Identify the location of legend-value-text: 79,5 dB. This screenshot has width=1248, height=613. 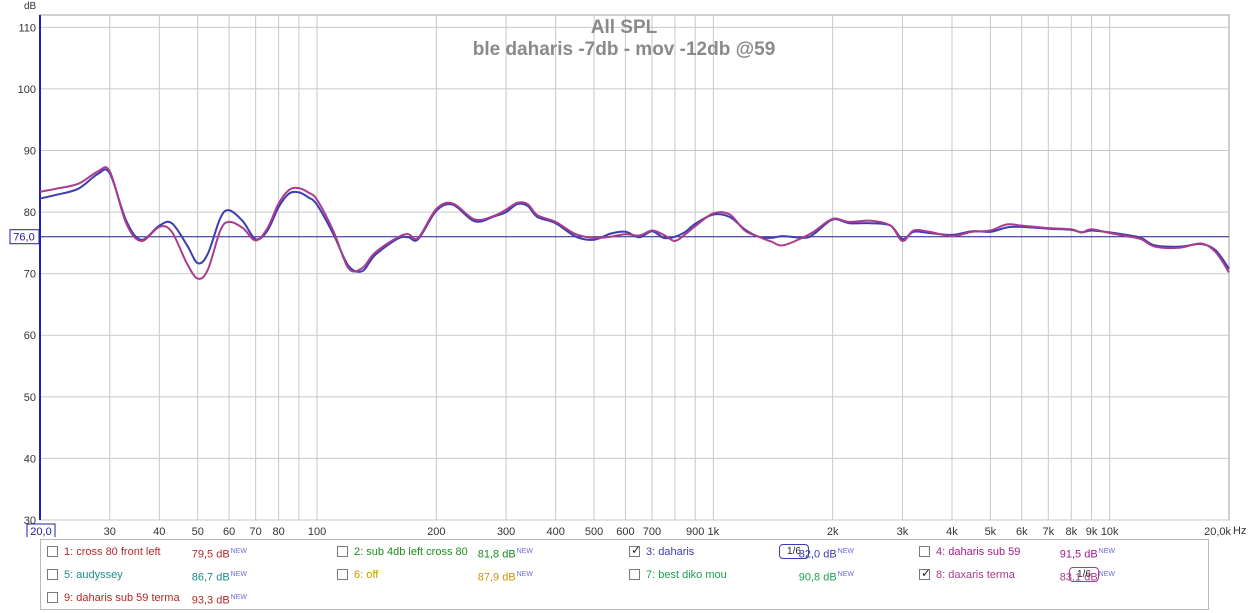
(210, 554).